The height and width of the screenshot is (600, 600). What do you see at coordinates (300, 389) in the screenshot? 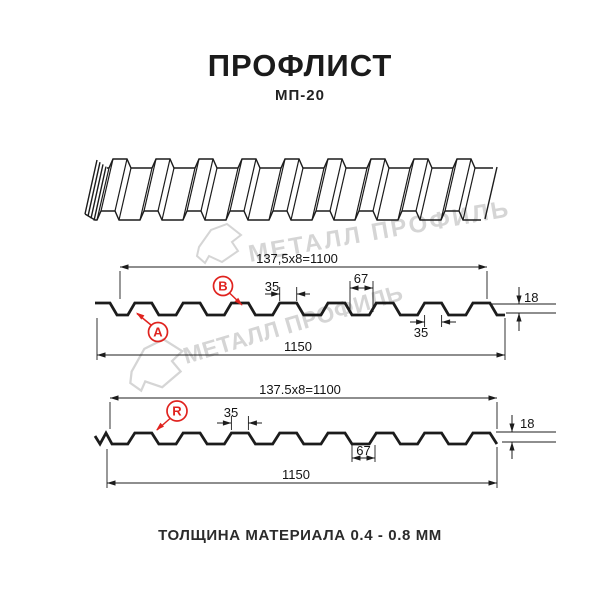
I see `pitch-dimension-label: 137.5x8=1100` at bounding box center [300, 389].